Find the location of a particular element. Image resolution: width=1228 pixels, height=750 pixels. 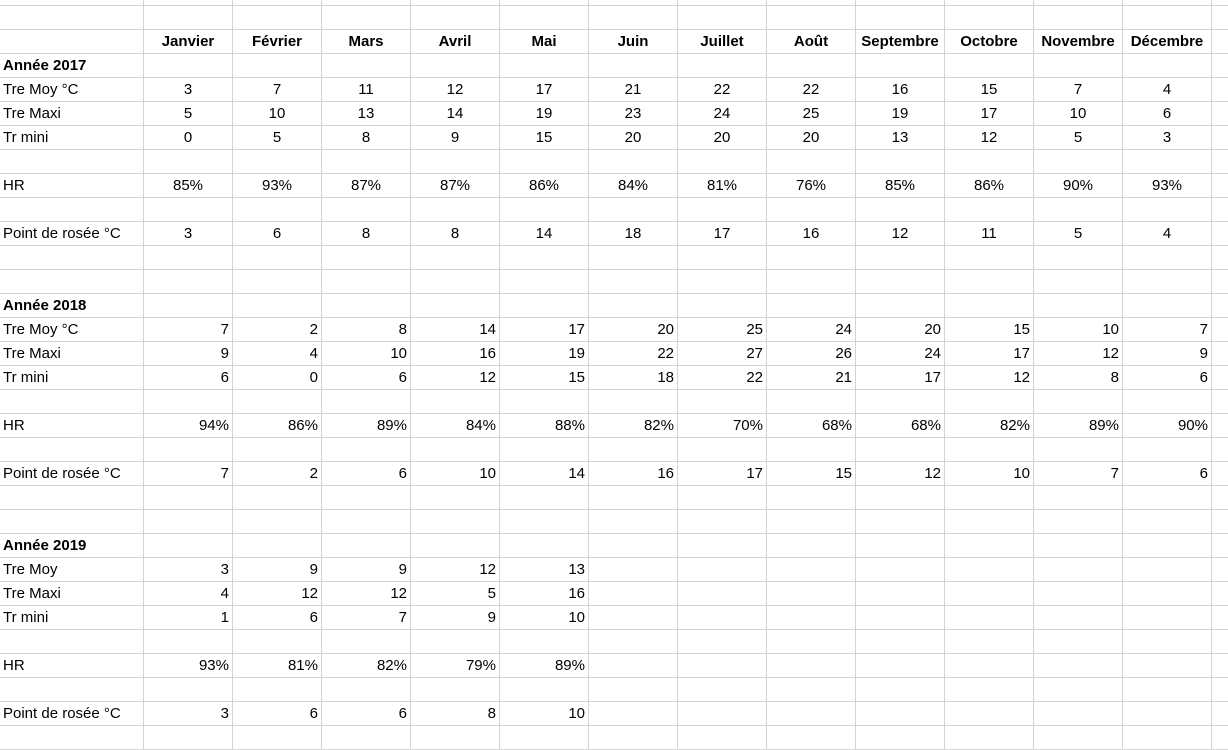

value-cell: 82% is located at coordinates (989, 426).